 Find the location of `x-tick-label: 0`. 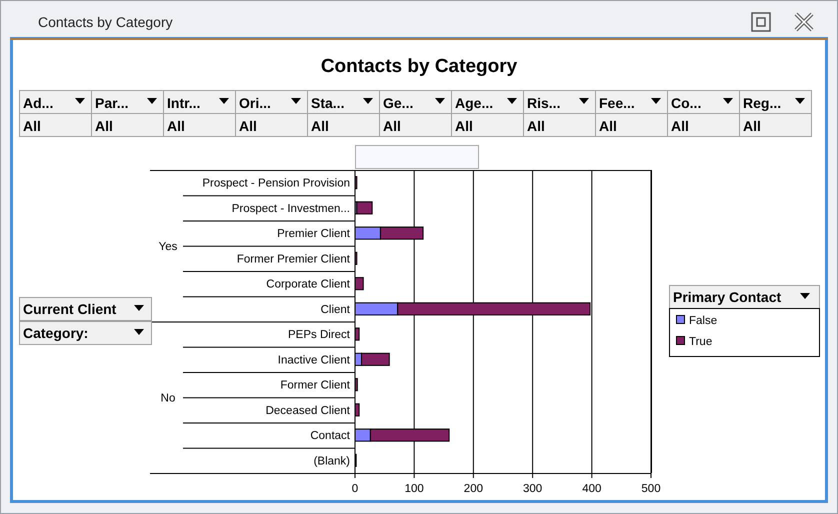

x-tick-label: 0 is located at coordinates (355, 489).